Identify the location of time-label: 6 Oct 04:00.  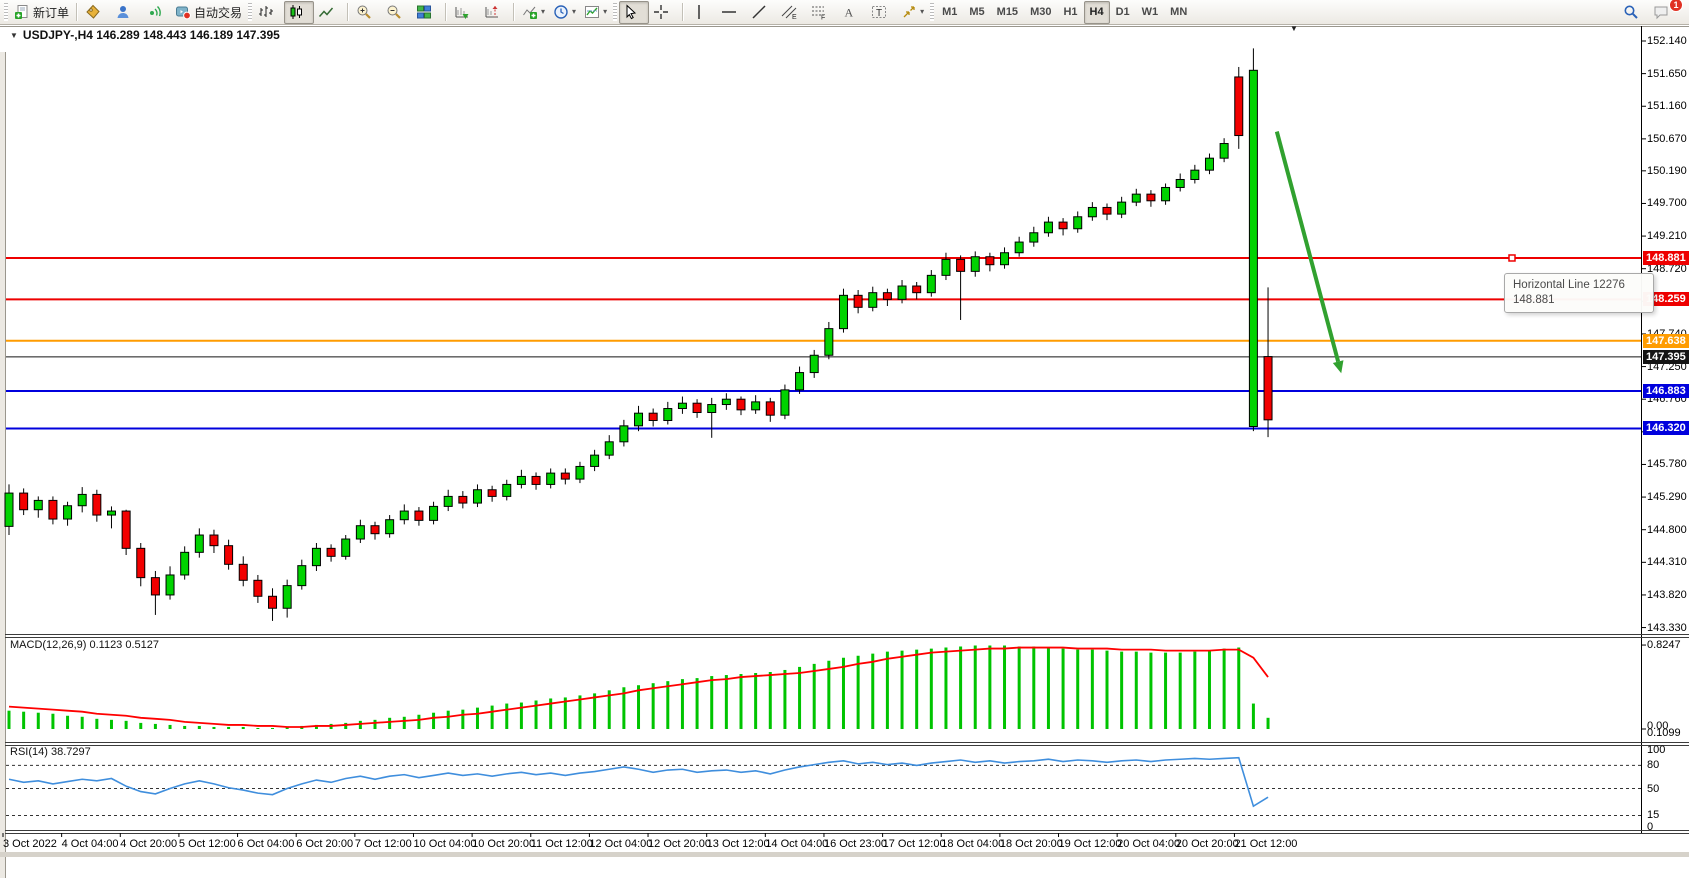
(266, 844).